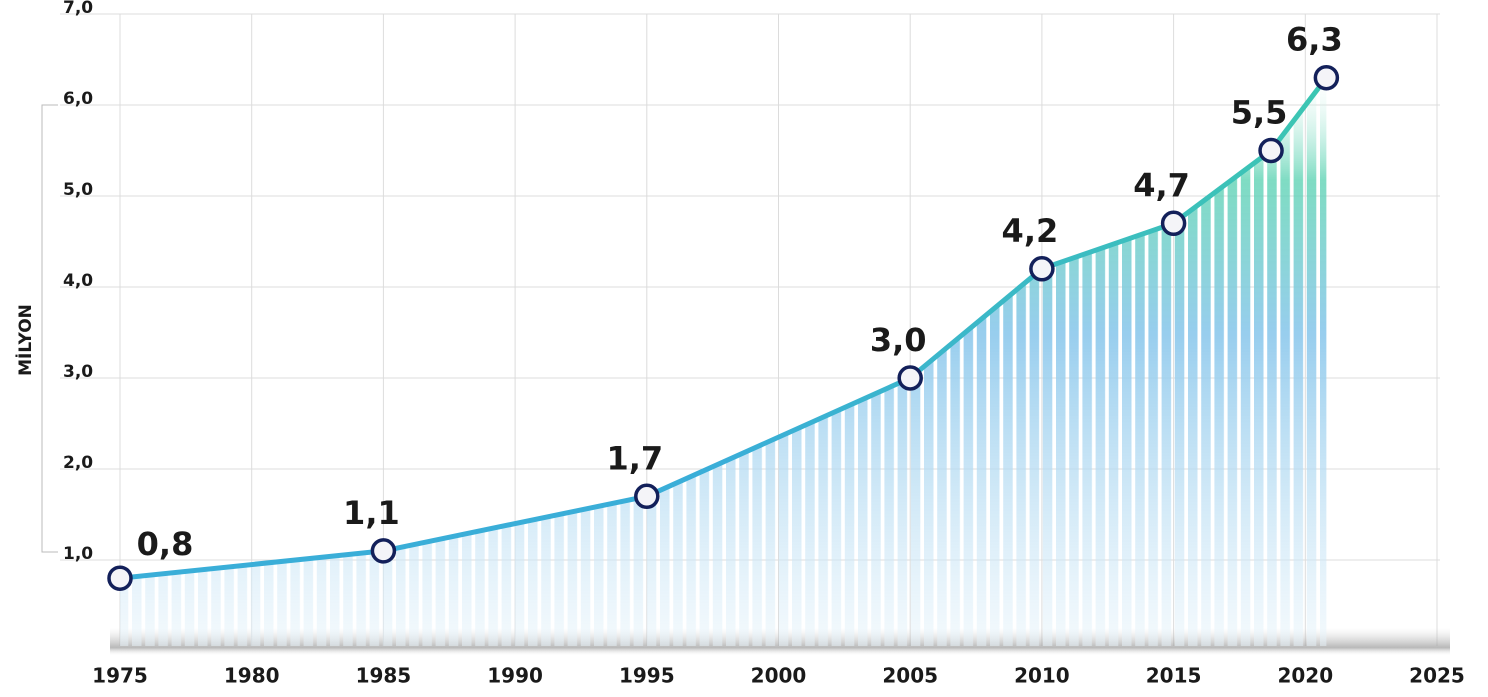  What do you see at coordinates (165, 544) in the screenshot?
I see `value-label: 0,8` at bounding box center [165, 544].